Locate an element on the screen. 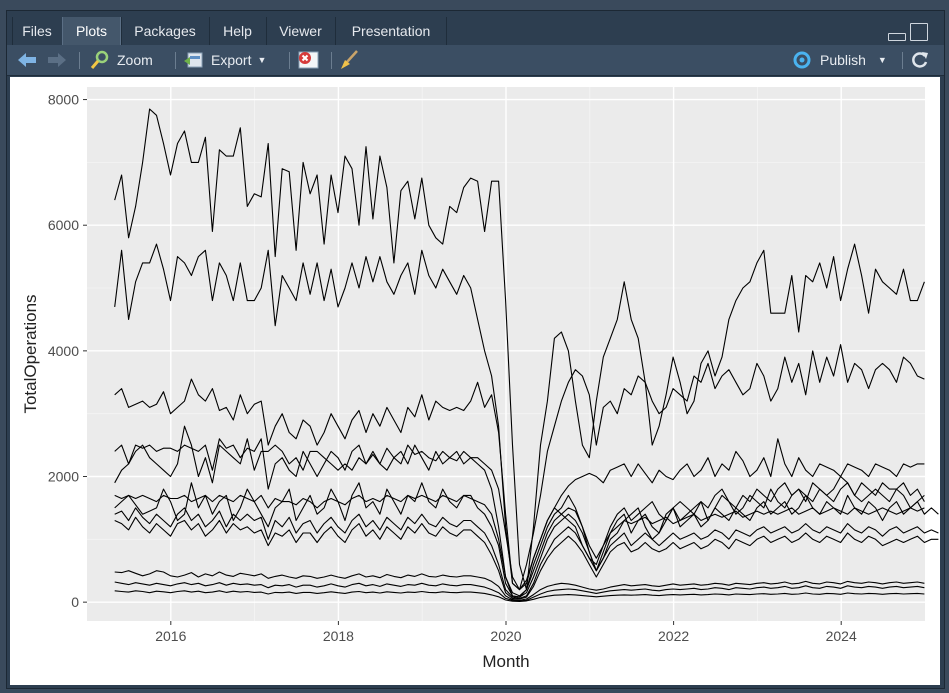 The width and height of the screenshot is (949, 693). x-tick-label: 2018 is located at coordinates (338, 636).